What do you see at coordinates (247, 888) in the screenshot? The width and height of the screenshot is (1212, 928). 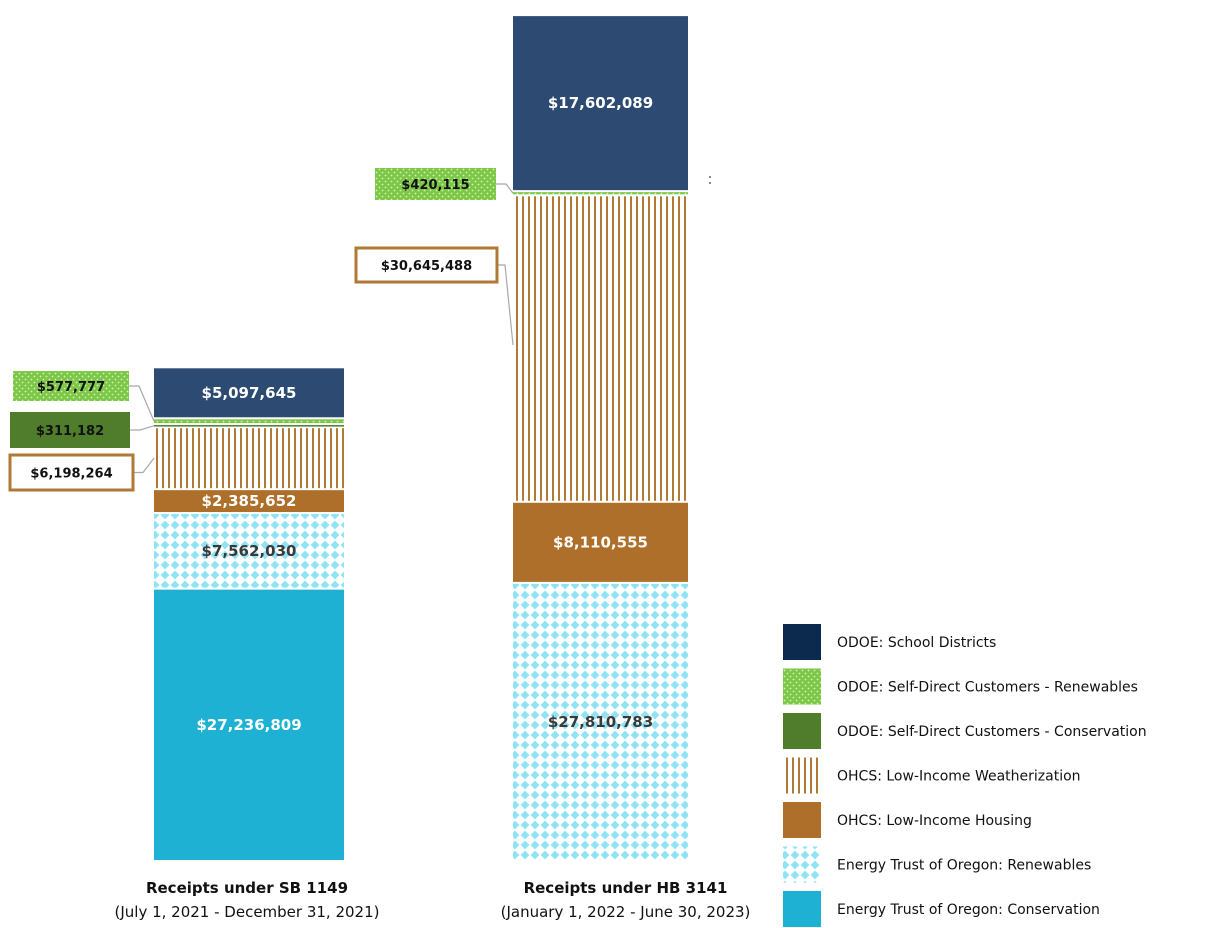 I see `category-label-1: Receipts under SB 1149` at bounding box center [247, 888].